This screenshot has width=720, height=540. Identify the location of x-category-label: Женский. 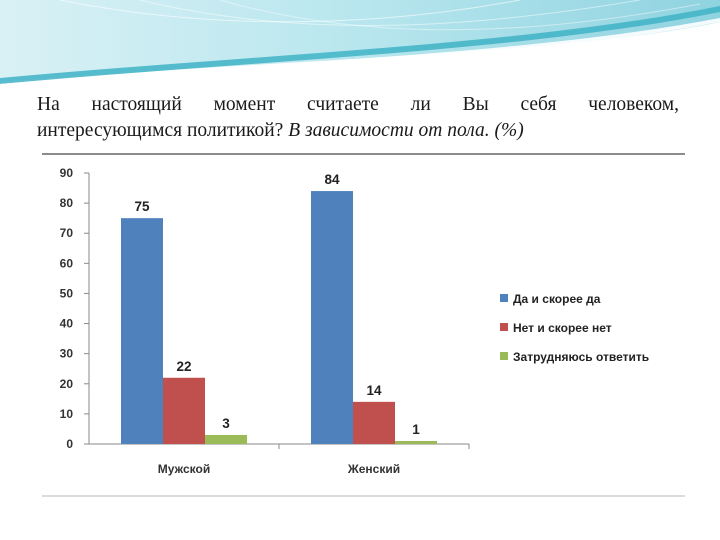
(373, 469).